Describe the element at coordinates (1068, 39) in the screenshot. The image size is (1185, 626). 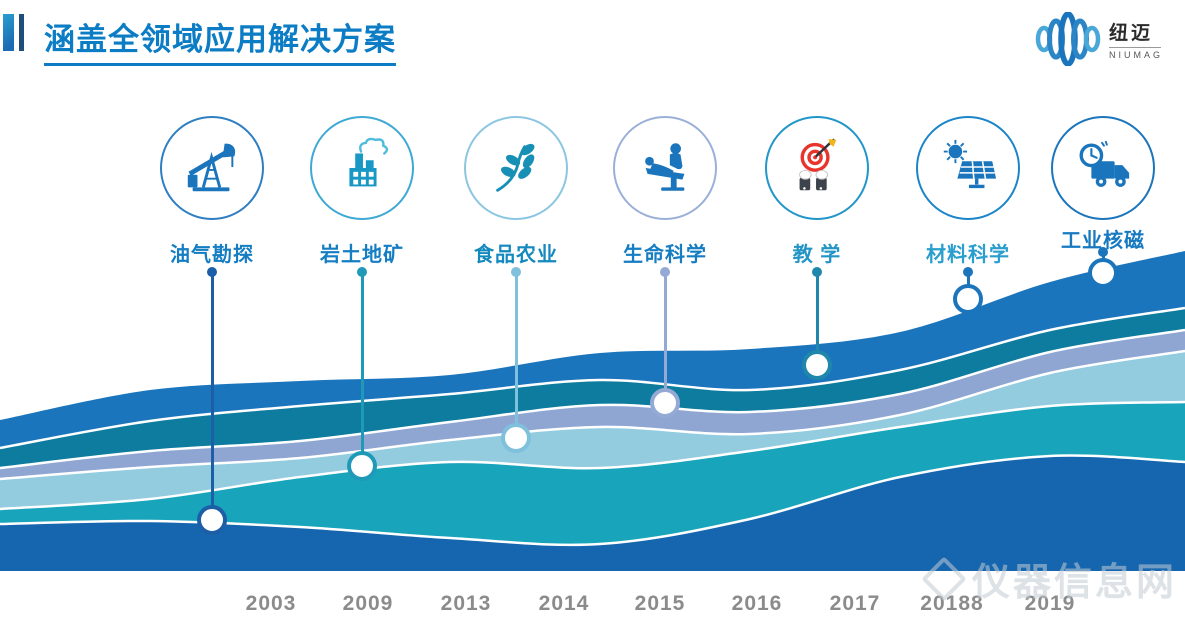
I see `niumag-wave-icon` at that location.